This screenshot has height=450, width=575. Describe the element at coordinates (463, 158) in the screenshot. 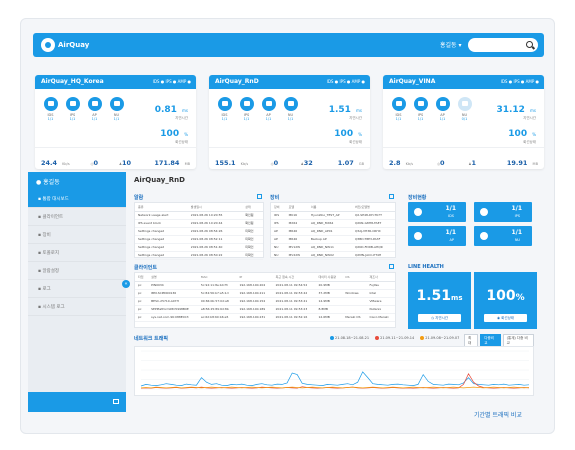

I see `site-footer: 2.8 Kb/sNW 트래픽 ◎0 ♟1클라이언트 19.91 MB데이터사용량` at that location.